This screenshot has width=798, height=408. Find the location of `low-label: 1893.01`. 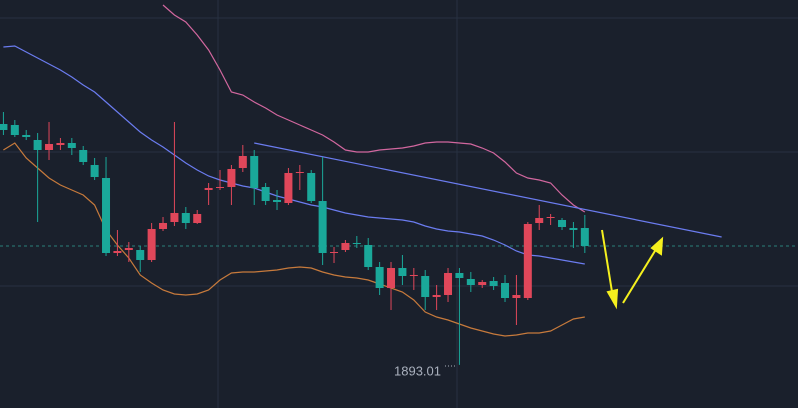

low-label: 1893.01 is located at coordinates (417, 370).